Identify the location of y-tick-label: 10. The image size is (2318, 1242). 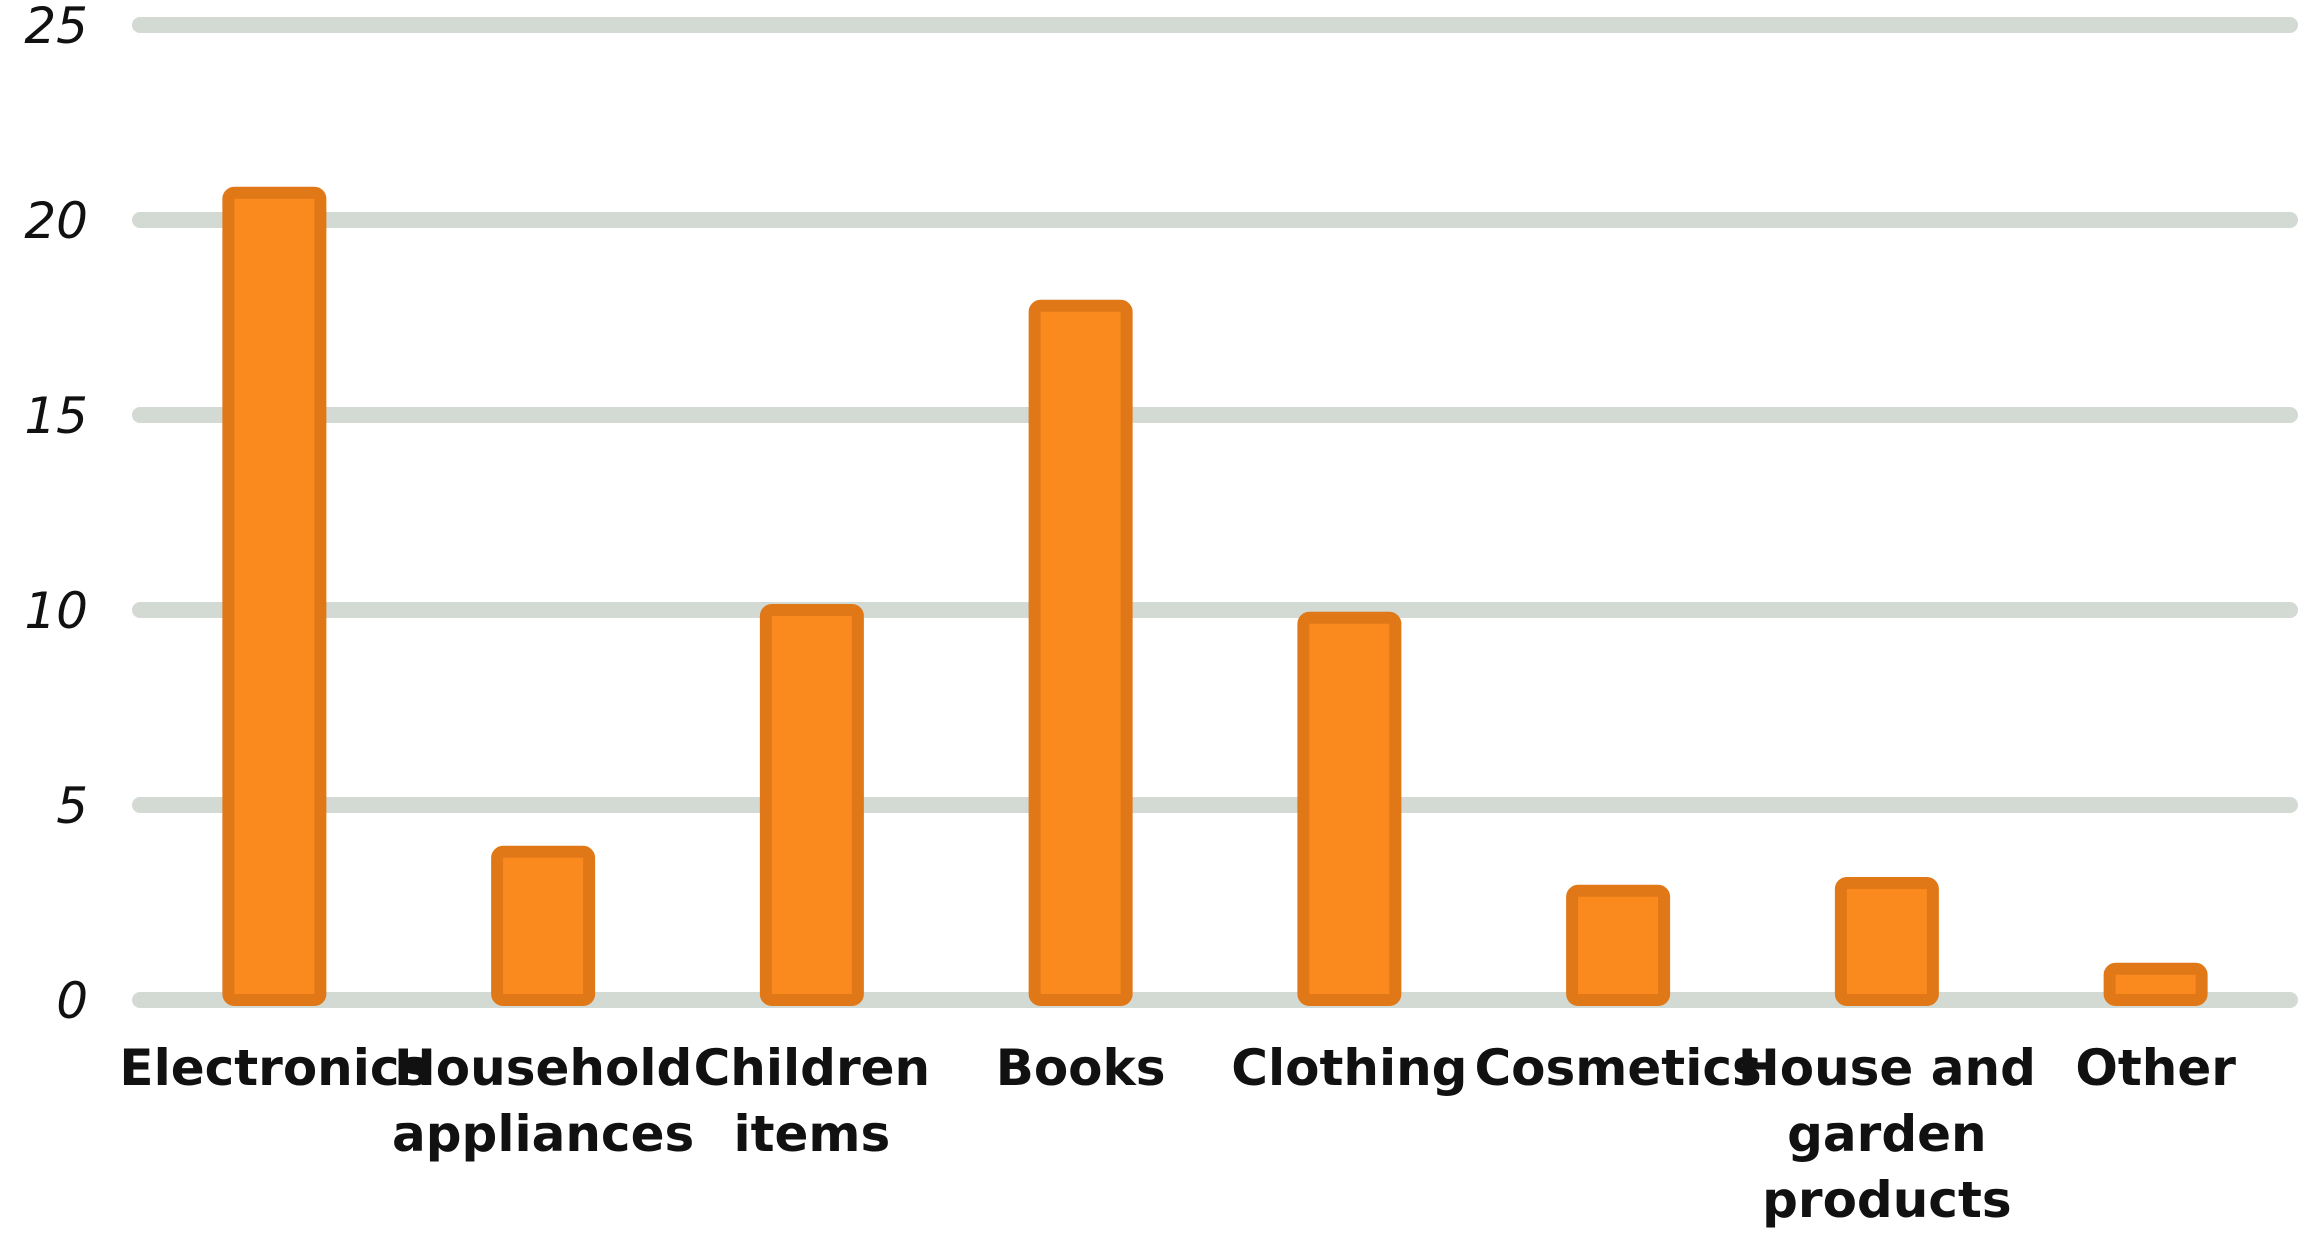
(56, 611).